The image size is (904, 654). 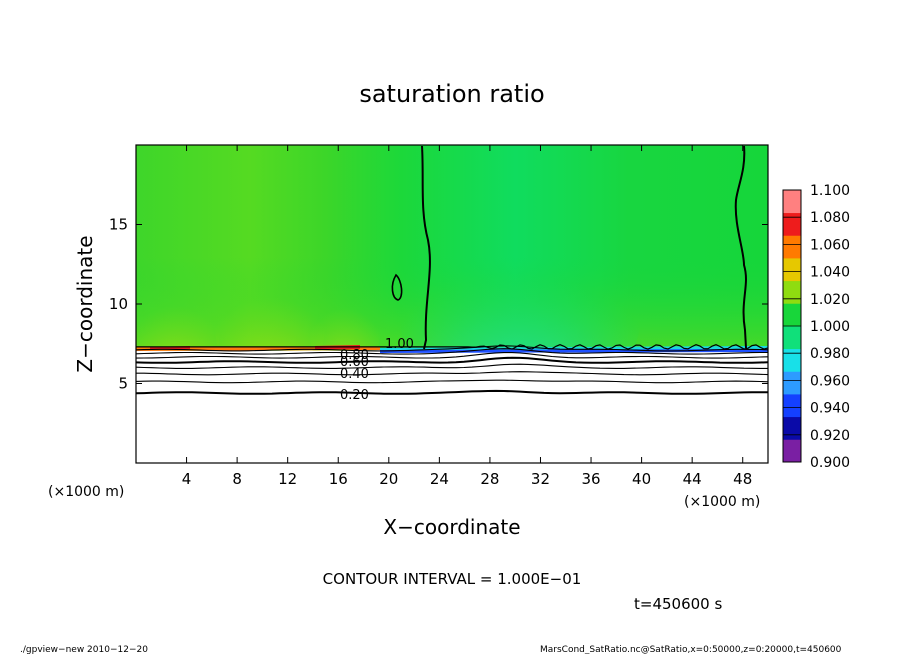 I want to click on x-tick-label: 48, so click(x=742, y=479).